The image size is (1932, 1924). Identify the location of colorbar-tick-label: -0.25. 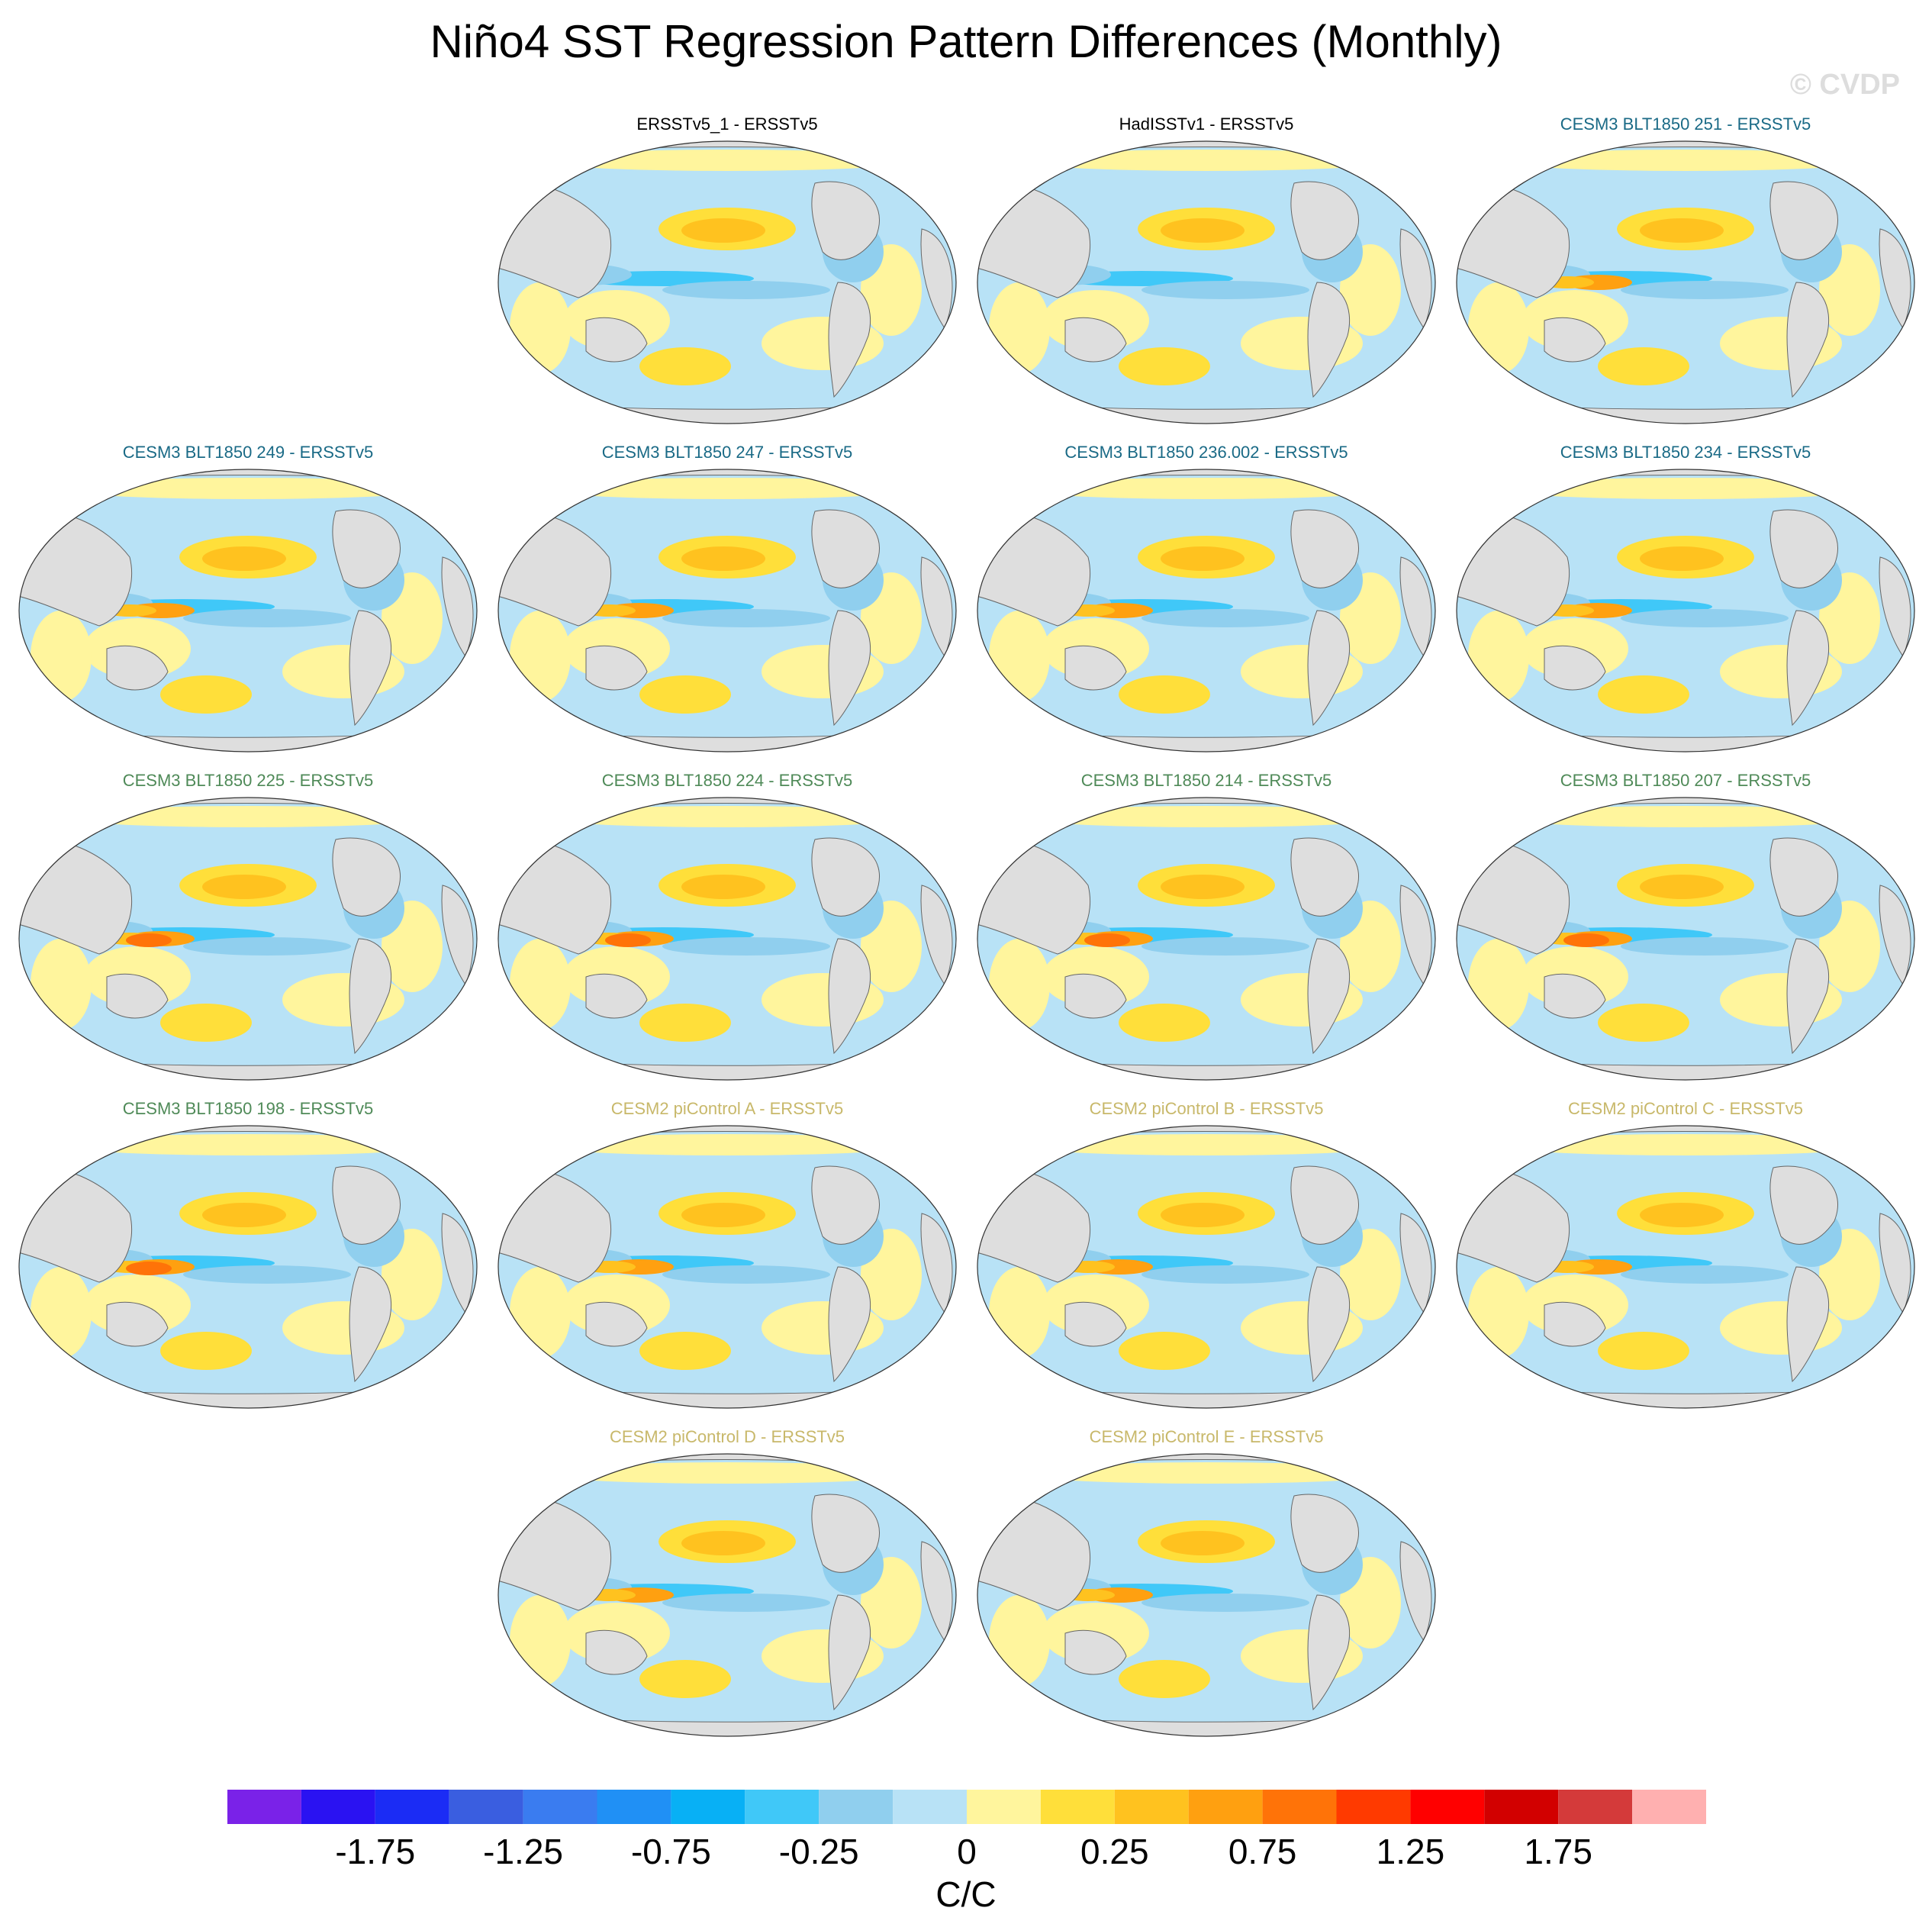
(819, 1851).